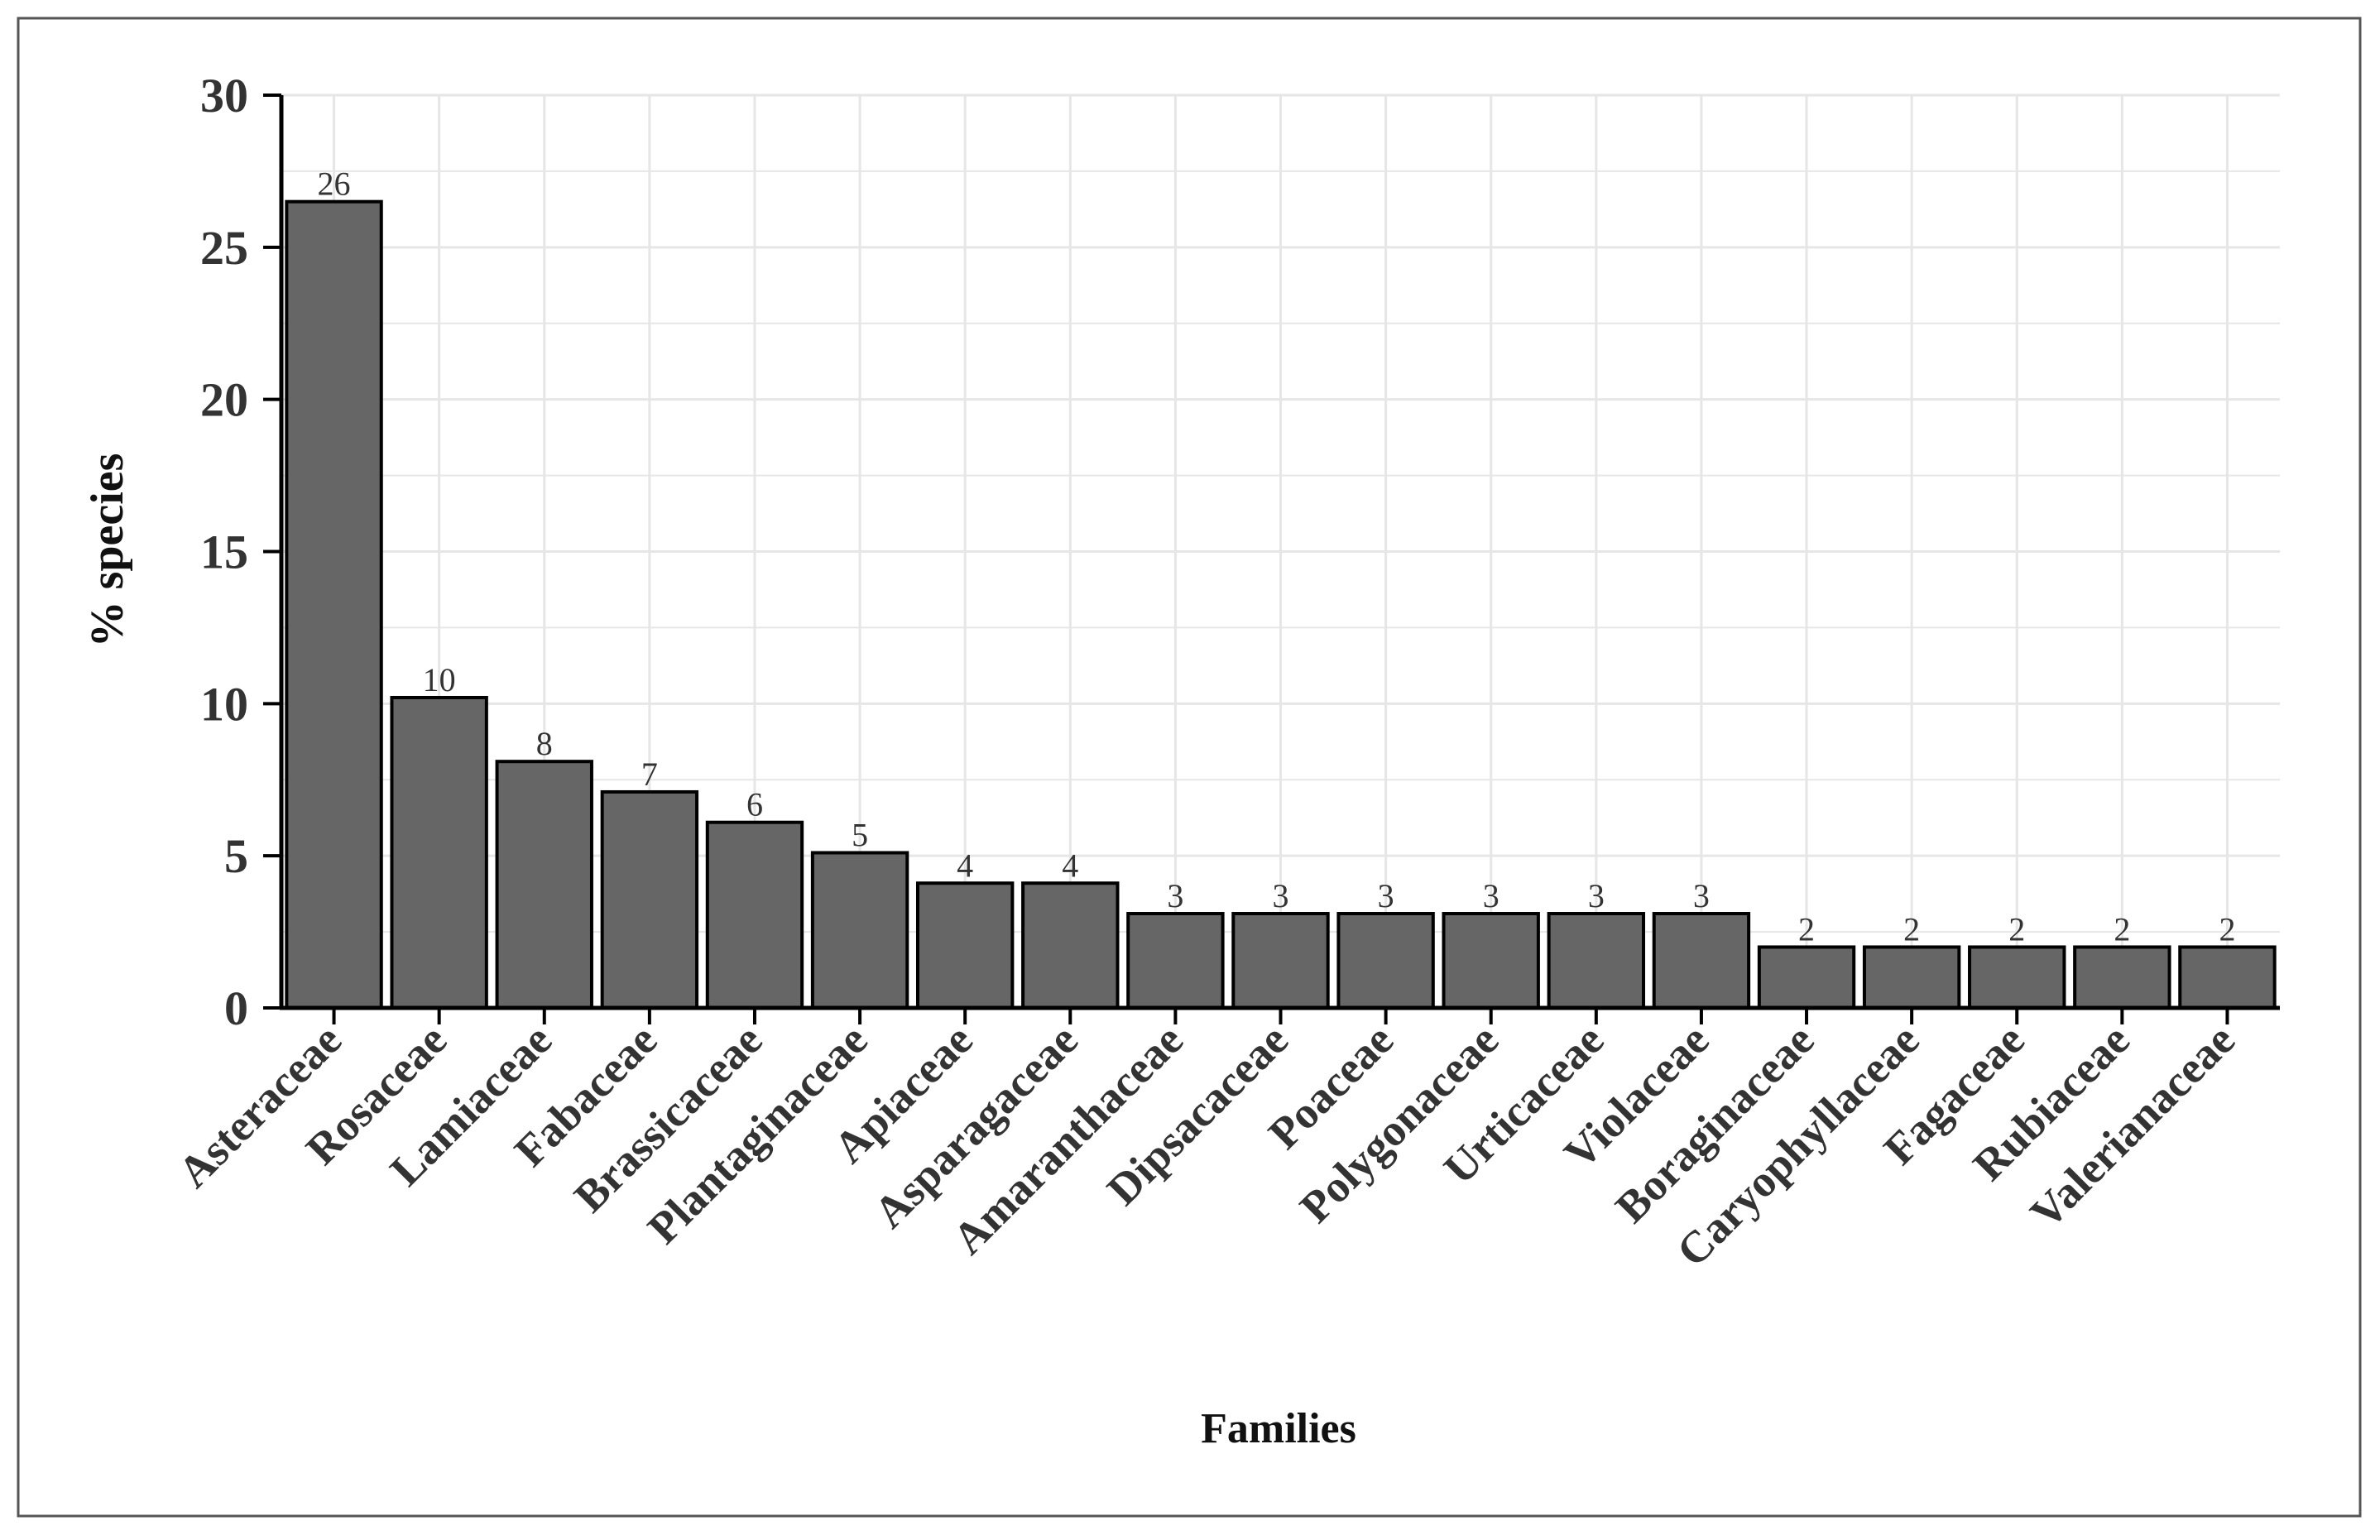  Describe the element at coordinates (1070, 945) in the screenshot. I see `bar-asparagaceae` at that location.